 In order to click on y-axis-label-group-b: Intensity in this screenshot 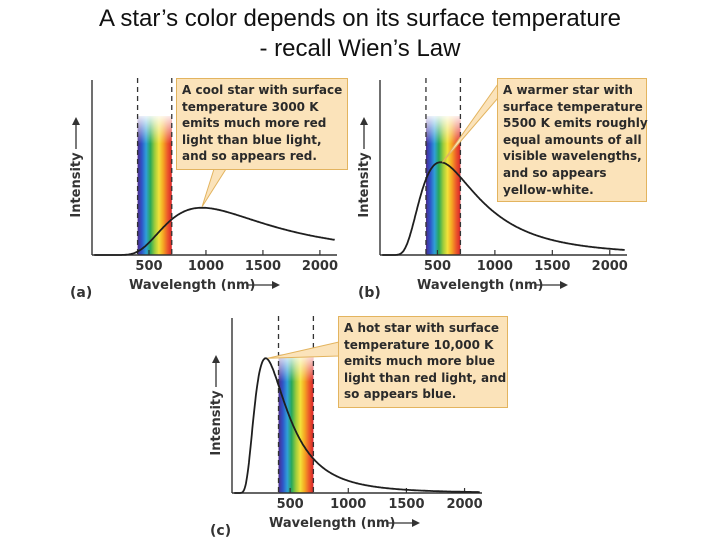, I will do `click(364, 185)`.